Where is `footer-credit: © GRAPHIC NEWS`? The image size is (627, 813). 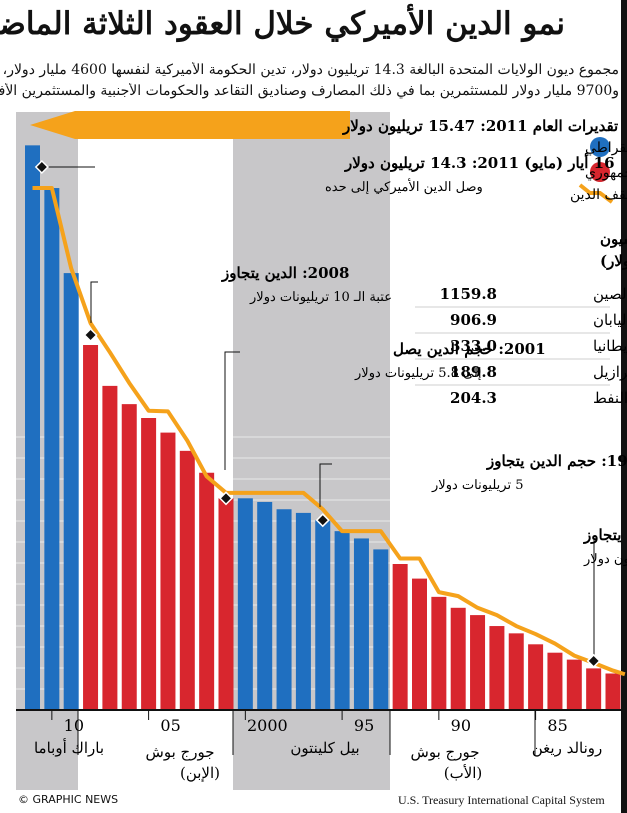 footer-credit: © GRAPHIC NEWS is located at coordinates (68, 799).